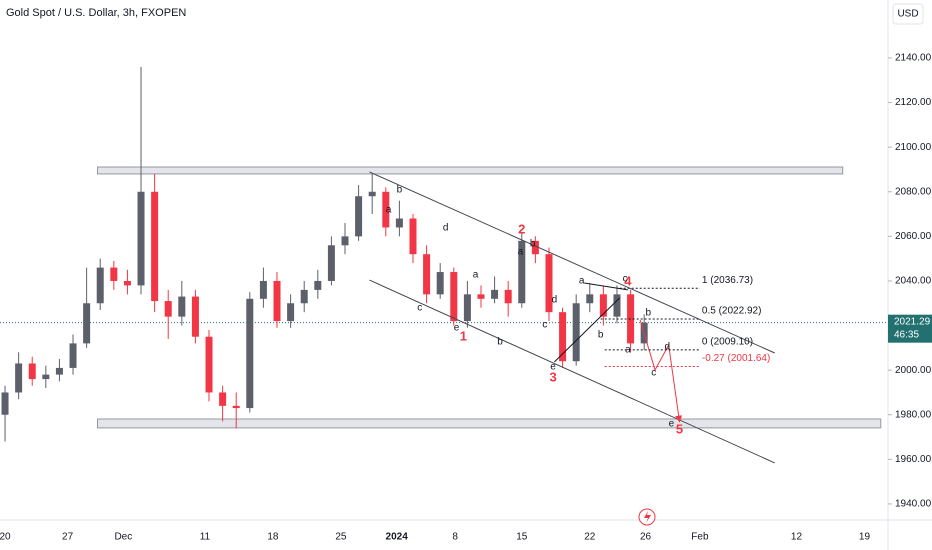 The image size is (932, 550). I want to click on y-tick-label: 2080.00, so click(913, 191).